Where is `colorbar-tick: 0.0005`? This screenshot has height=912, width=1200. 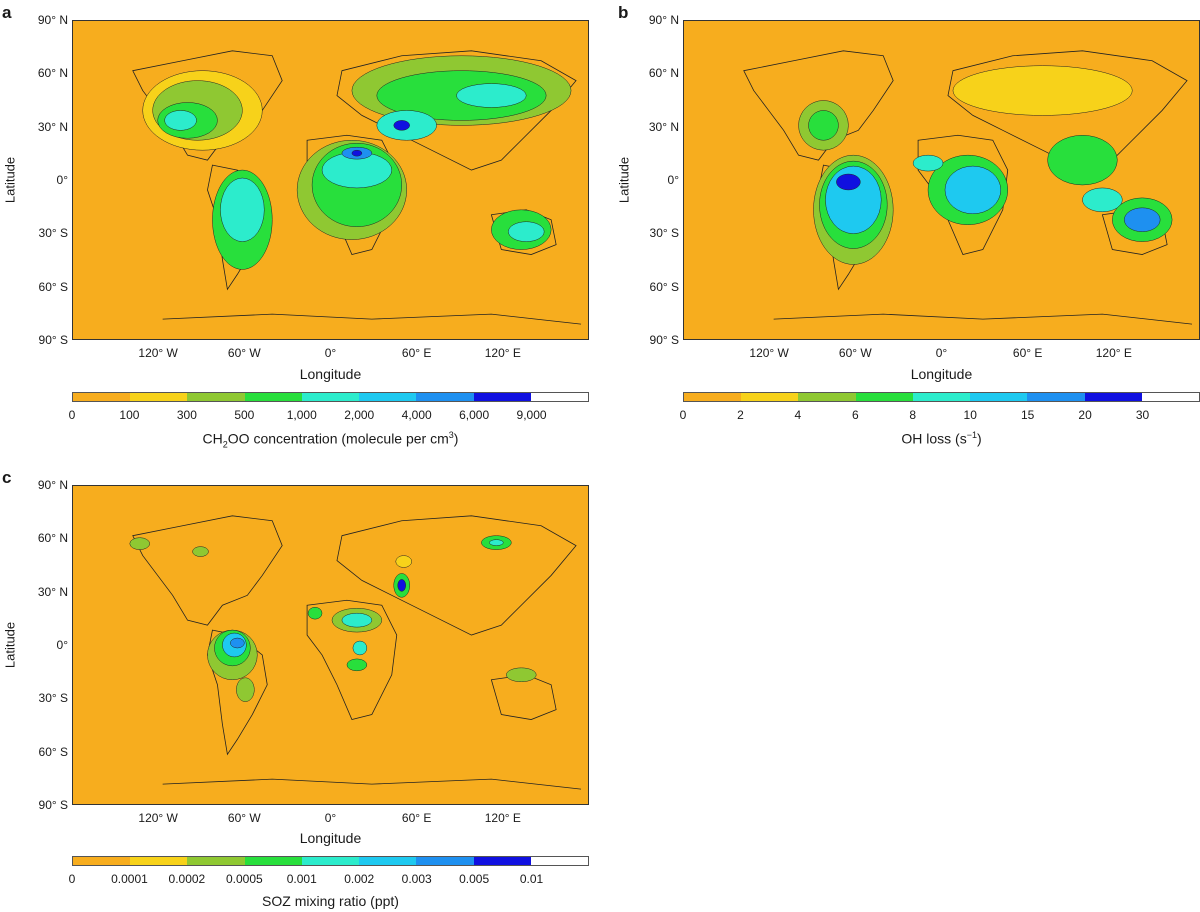 colorbar-tick: 0.0005 is located at coordinates (244, 879).